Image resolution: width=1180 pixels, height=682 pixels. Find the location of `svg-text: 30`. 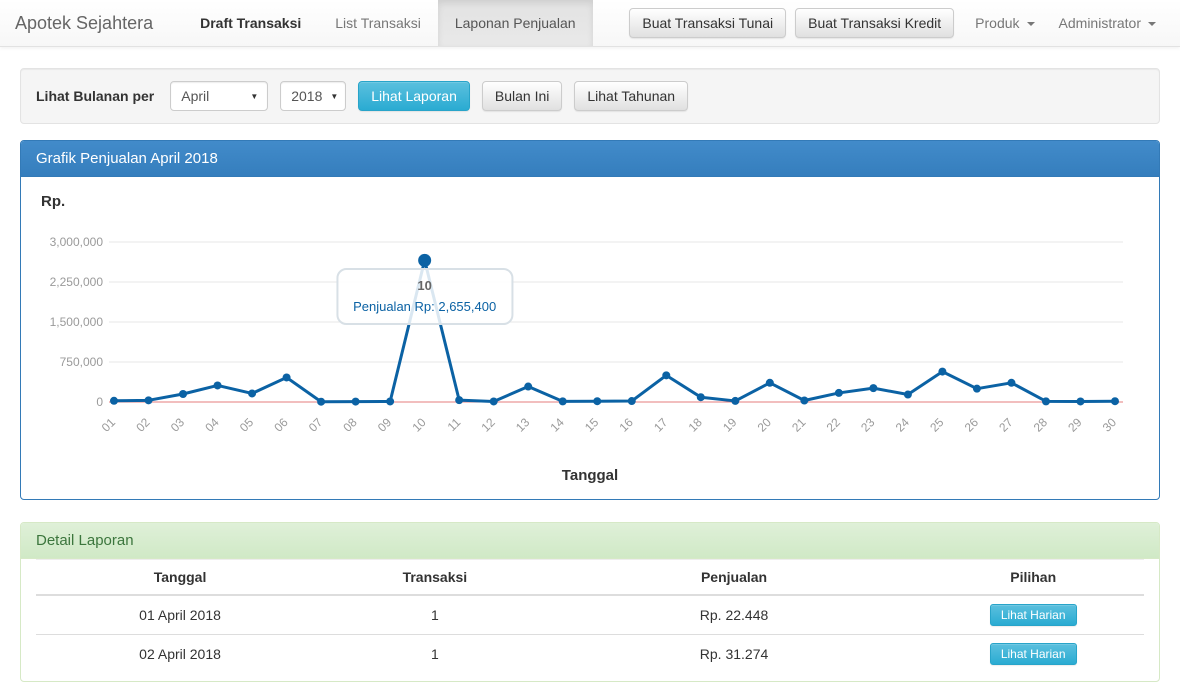

svg-text: 30 is located at coordinates (1110, 425).